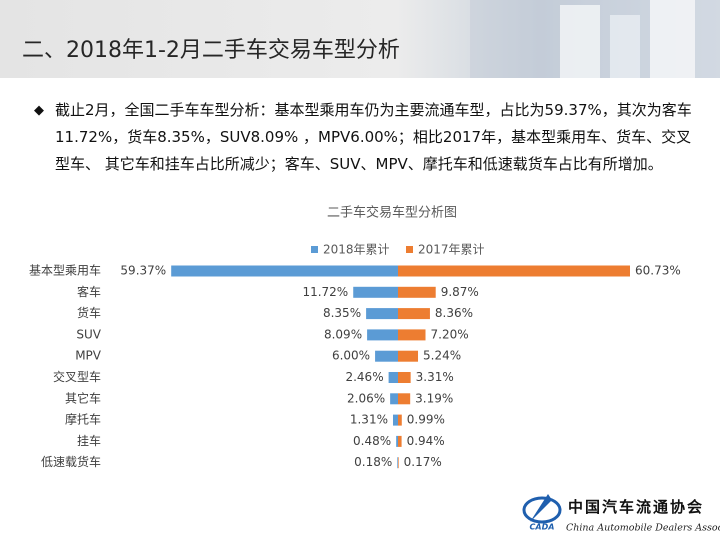  What do you see at coordinates (366, 398) in the screenshot?
I see `value-label: 2.06%` at bounding box center [366, 398].